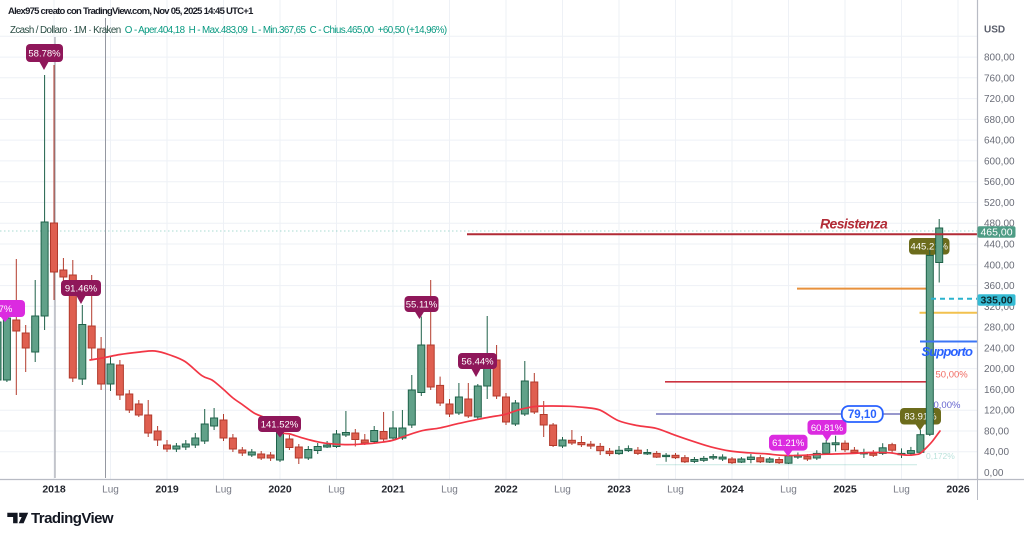 The image size is (1024, 543). I want to click on svg-text: 280,00, so click(999, 328).